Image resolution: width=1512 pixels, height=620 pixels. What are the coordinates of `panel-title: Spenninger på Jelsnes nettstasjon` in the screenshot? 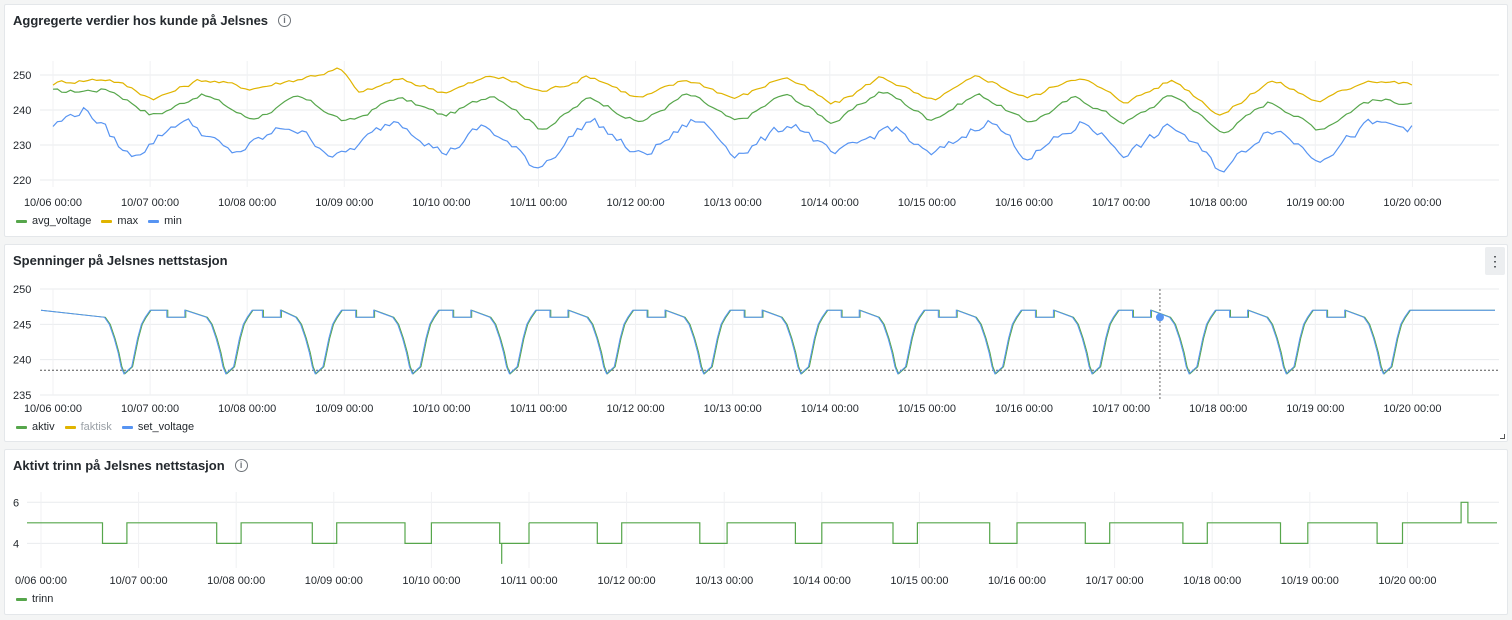 It's located at (120, 260).